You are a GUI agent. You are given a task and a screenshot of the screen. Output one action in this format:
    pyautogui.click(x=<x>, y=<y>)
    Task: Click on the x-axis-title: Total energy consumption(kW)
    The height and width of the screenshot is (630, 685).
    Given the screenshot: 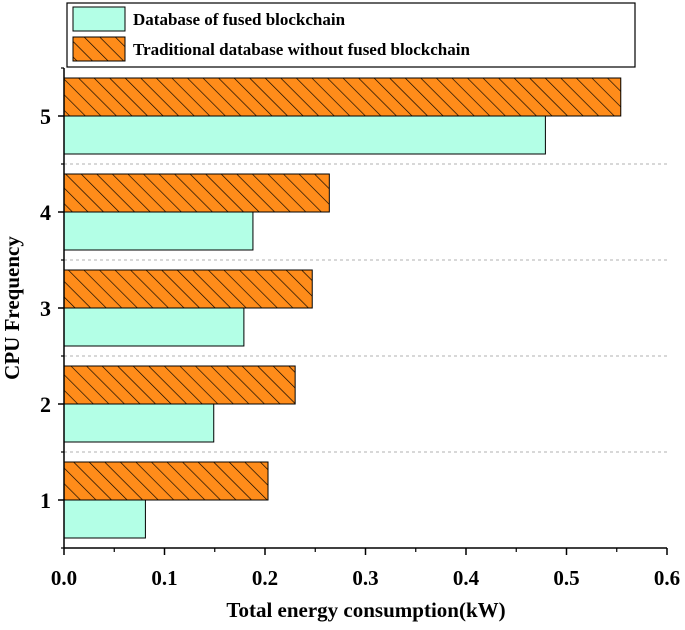 What is the action you would take?
    pyautogui.click(x=365, y=610)
    